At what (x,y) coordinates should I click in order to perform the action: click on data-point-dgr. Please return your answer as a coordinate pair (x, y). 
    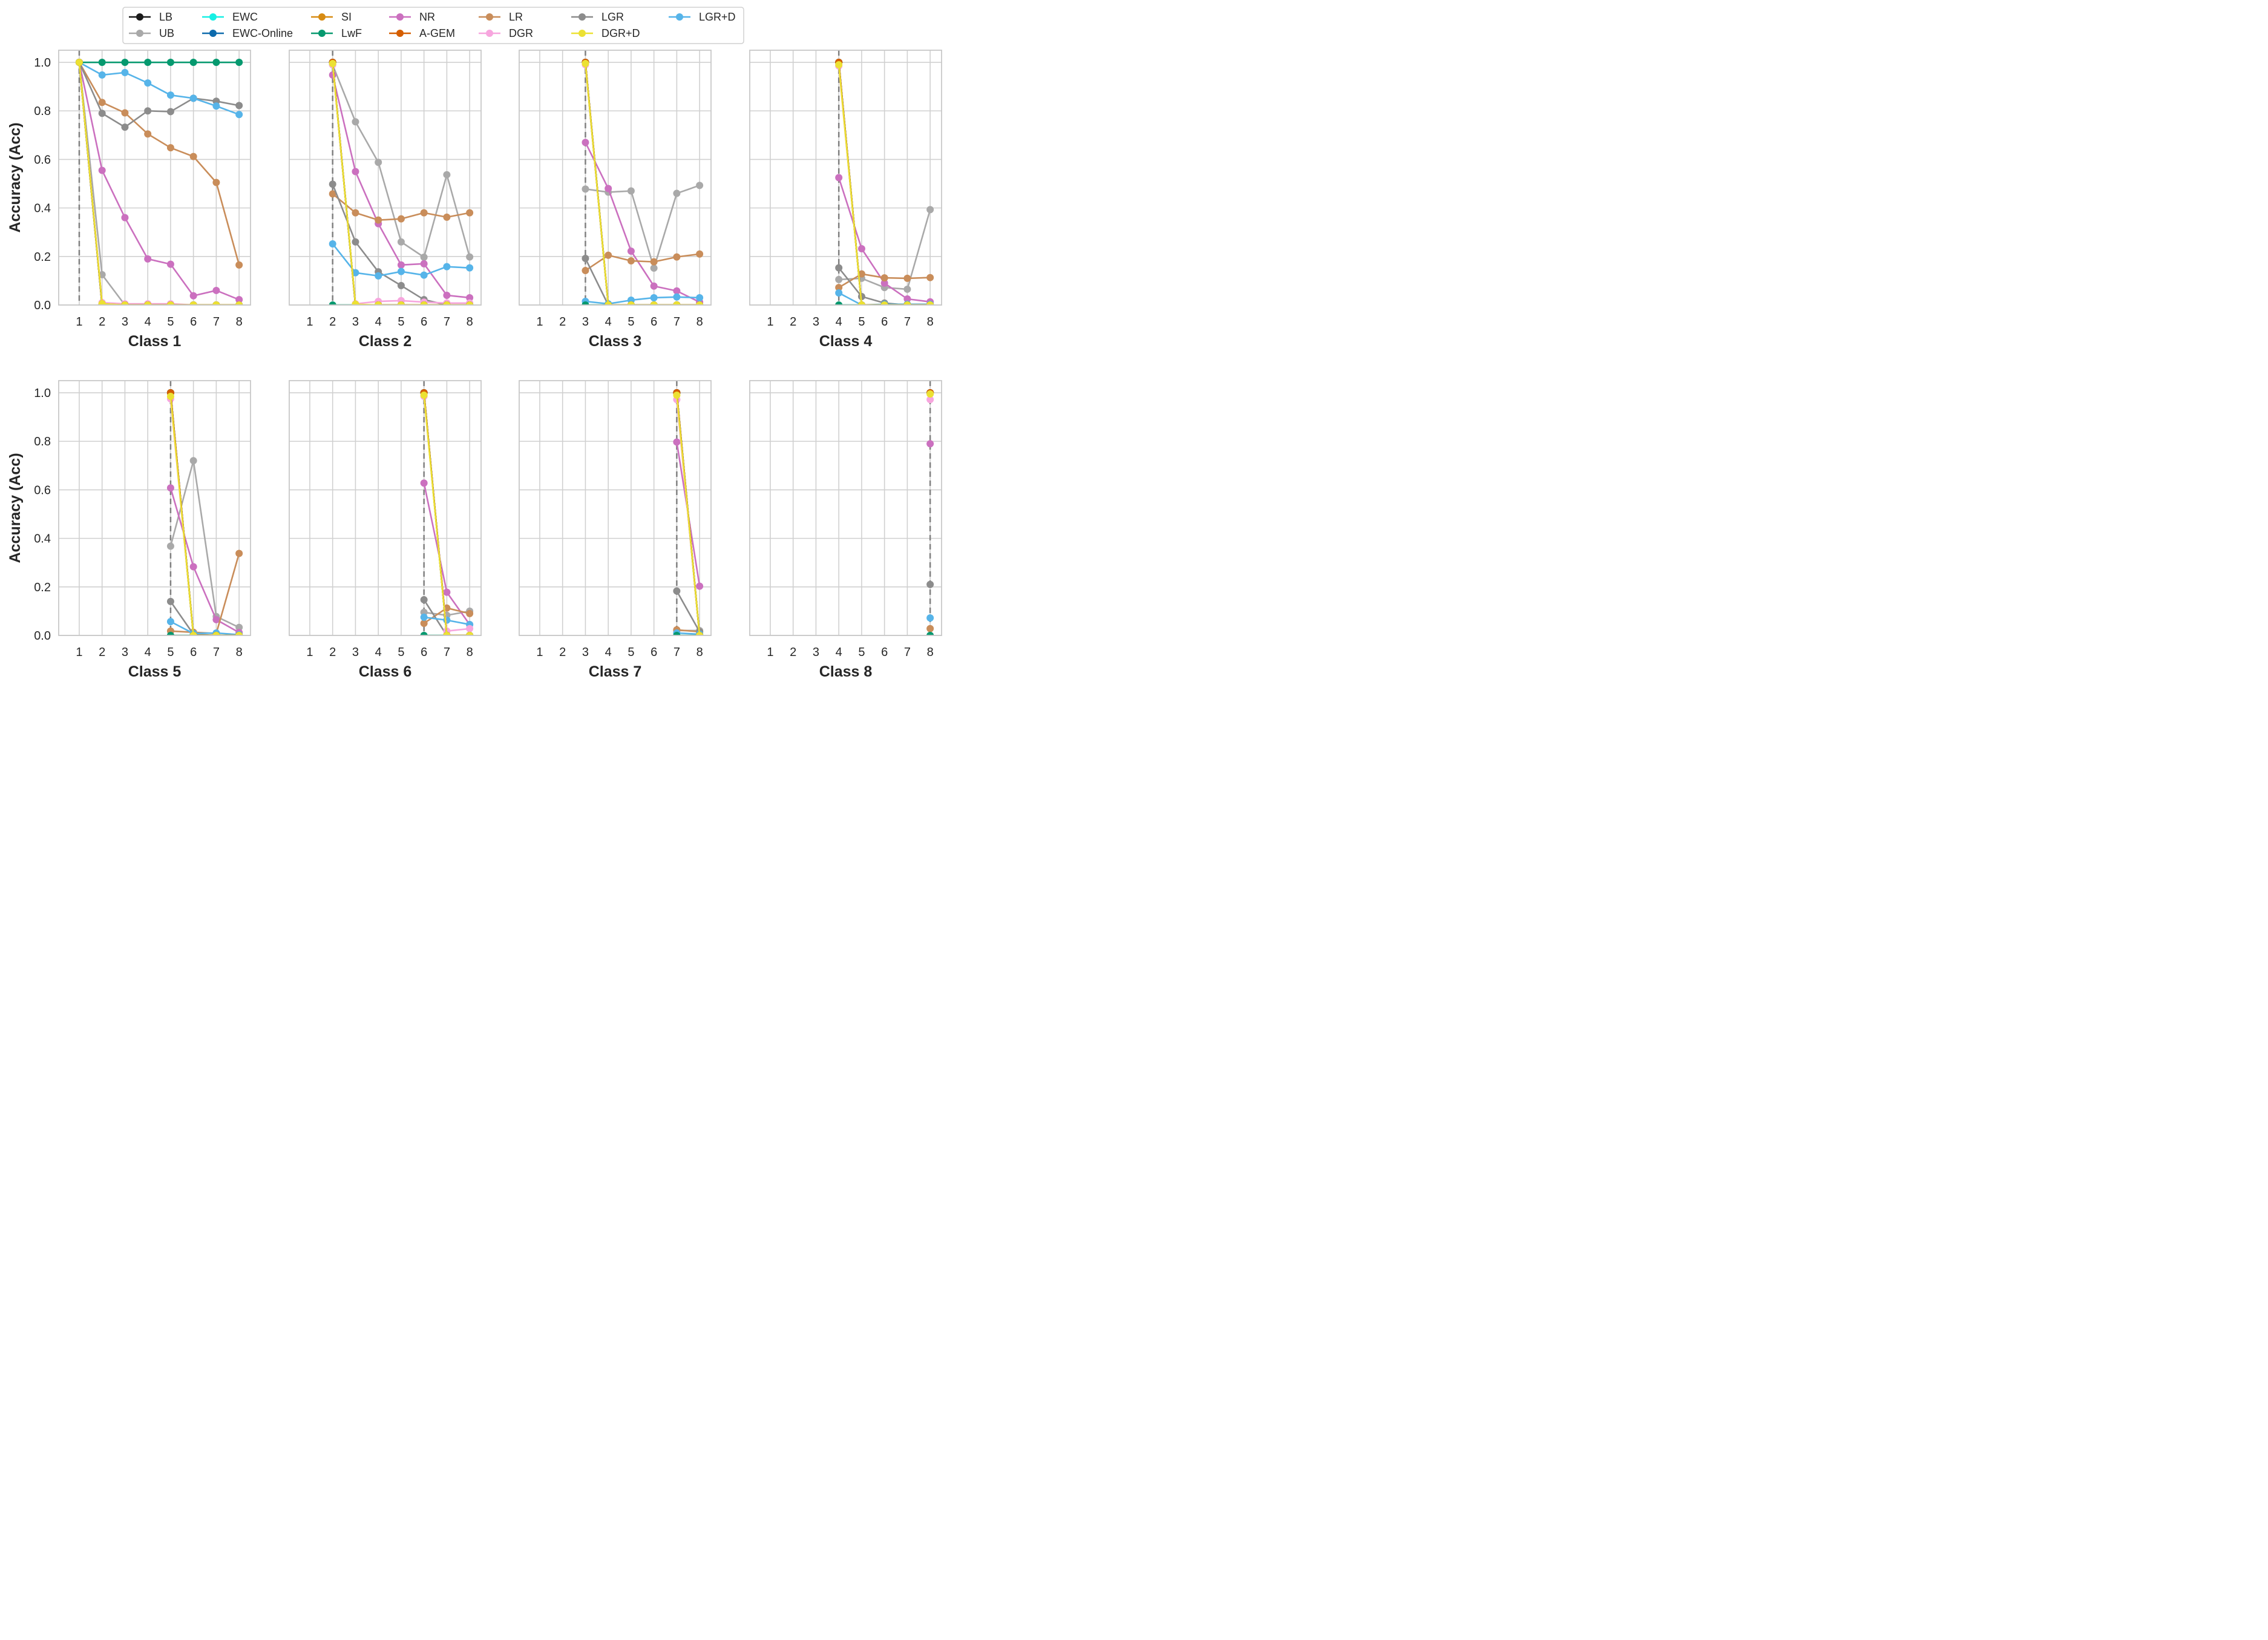
    Looking at the image, I should click on (930, 400).